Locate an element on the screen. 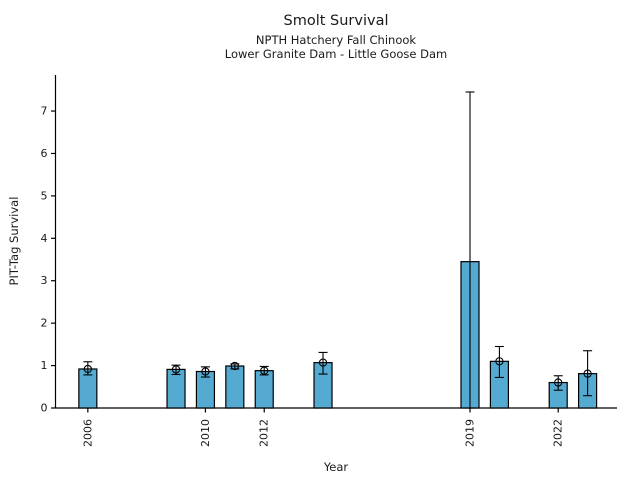 This screenshot has height=480, width=640. point-marker-2020 is located at coordinates (499, 361).